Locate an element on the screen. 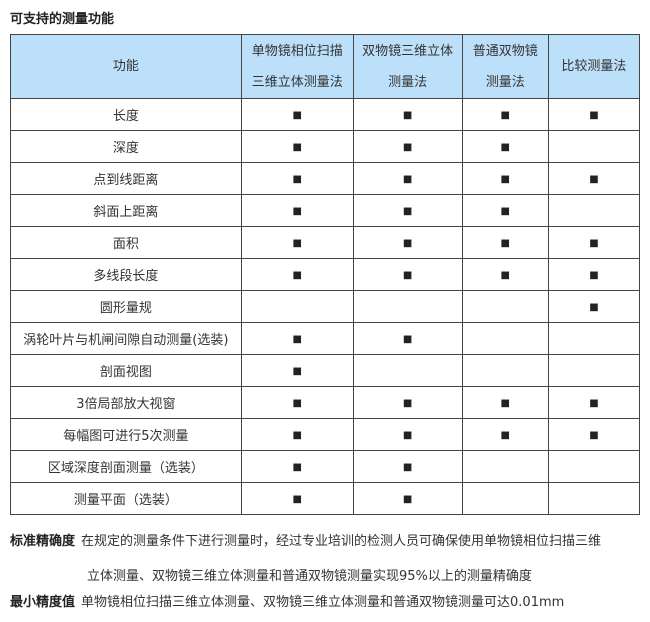 The height and width of the screenshot is (622, 650). accuracy-text-line2: 立体测量、双物镜三维立体测量和普通双物镜测量实现95%以上的测量精确度 is located at coordinates (309, 576).